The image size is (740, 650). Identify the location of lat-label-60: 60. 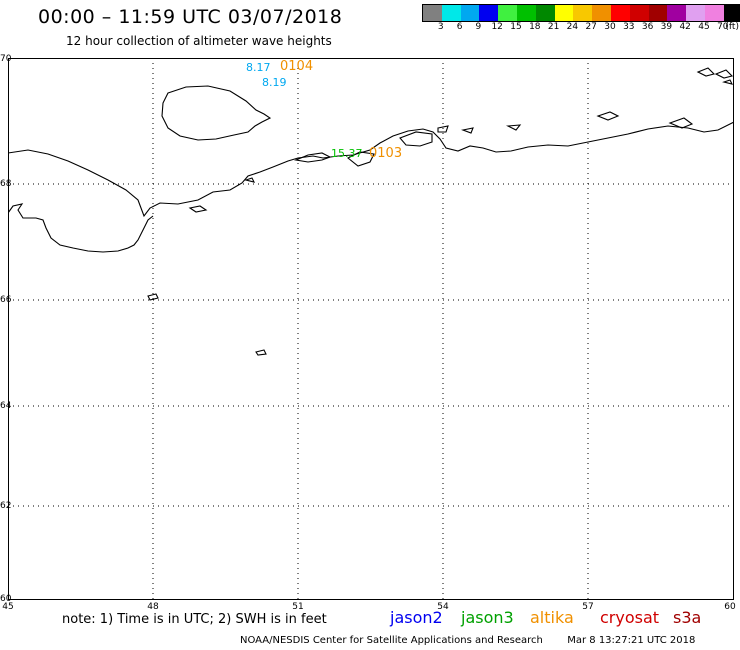
(6, 599).